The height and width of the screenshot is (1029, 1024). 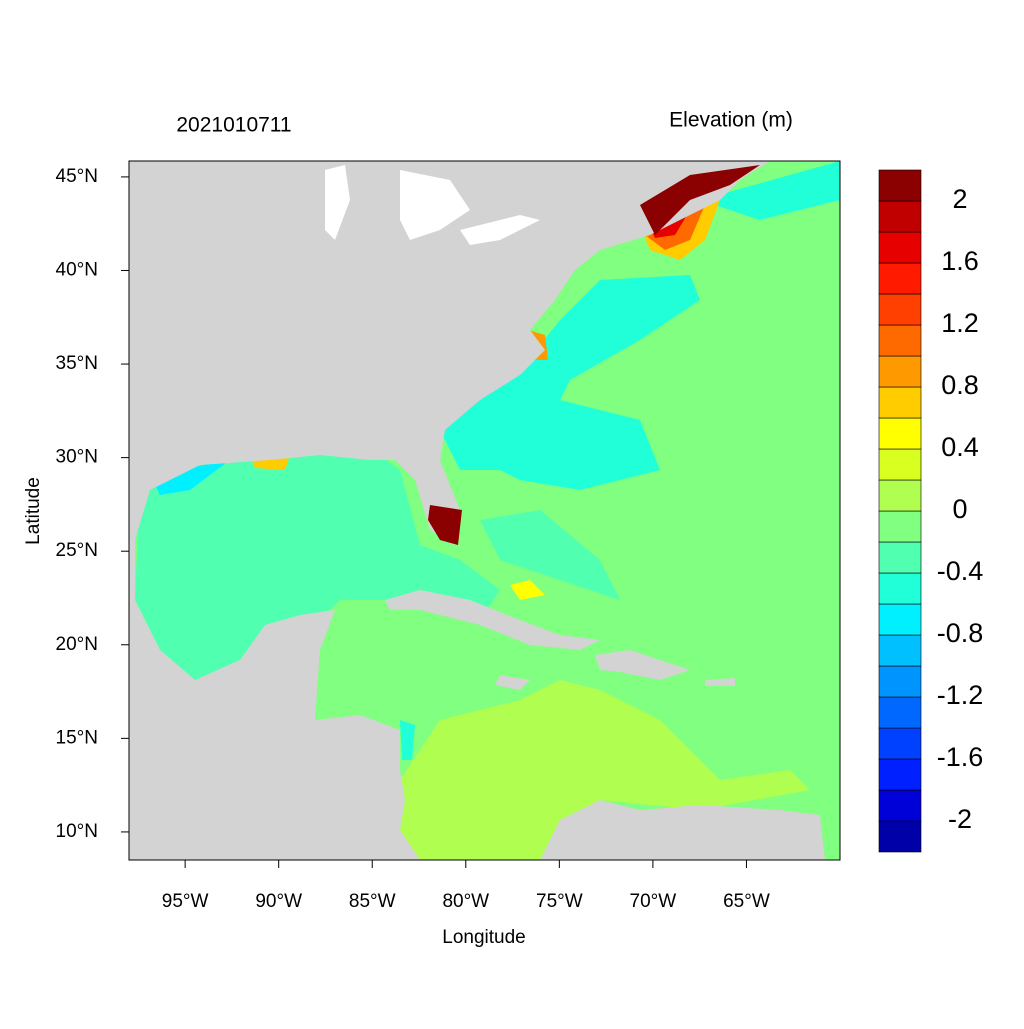 I want to click on x-tick-label: 80°W, so click(x=465, y=901).